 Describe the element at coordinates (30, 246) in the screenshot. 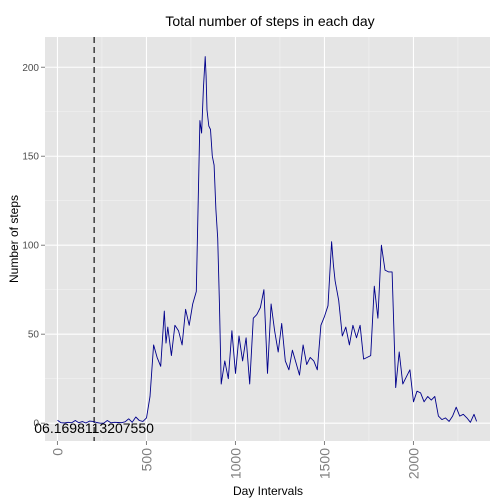

I see `y-tick-label: 100` at that location.